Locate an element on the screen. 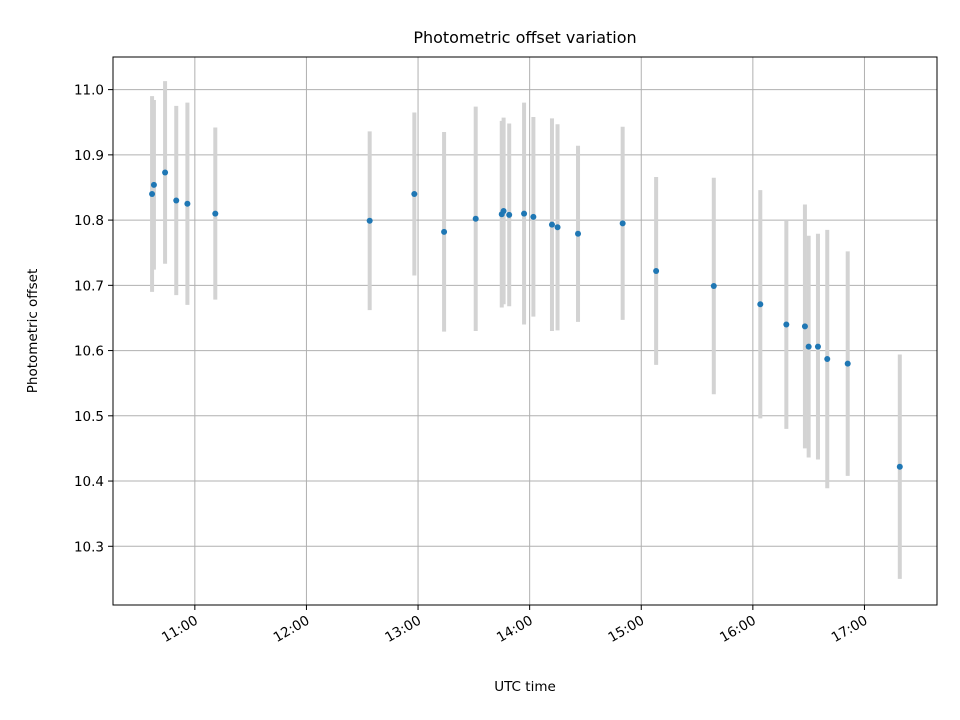 This screenshot has height=720, width=960. x-axis-label: UTC time is located at coordinates (525, 687).